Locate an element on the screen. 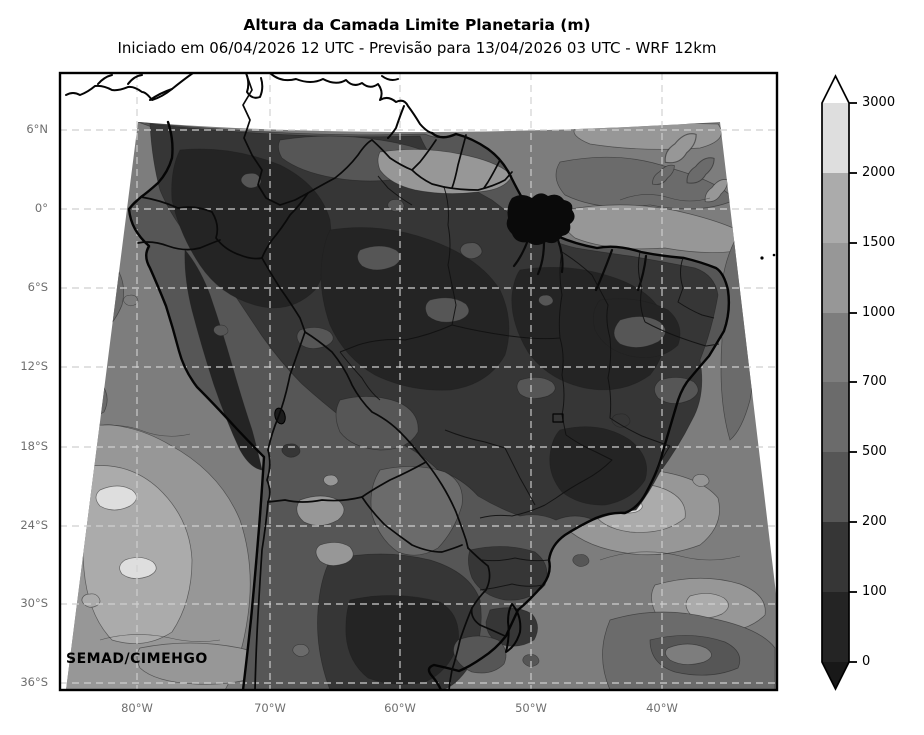 The image size is (924, 735). cbtick-500: 500 is located at coordinates (874, 451).